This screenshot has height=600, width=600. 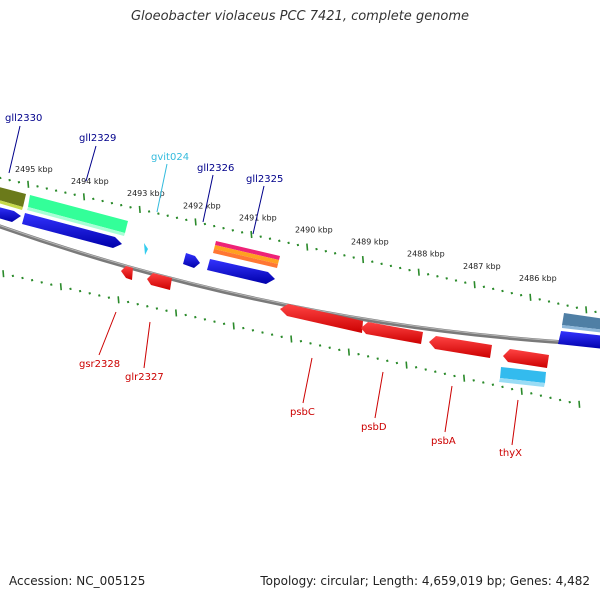 I want to click on gene-gsr2328, so click(x=127, y=273).